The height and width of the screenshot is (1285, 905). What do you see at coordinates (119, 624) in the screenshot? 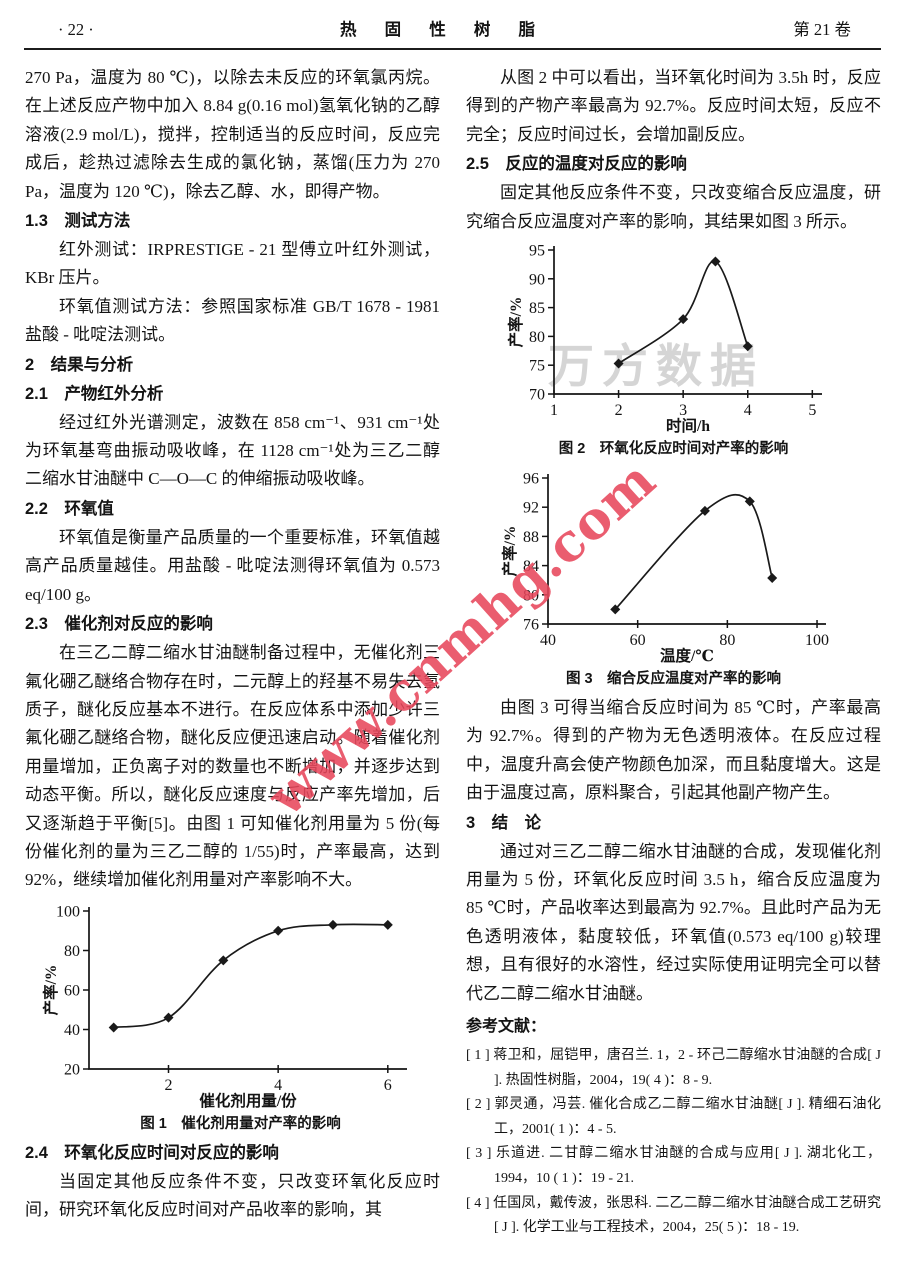
I see `heading-2-3-catalyst-effect: 2.3 催化剂对反应的影响` at bounding box center [119, 624].